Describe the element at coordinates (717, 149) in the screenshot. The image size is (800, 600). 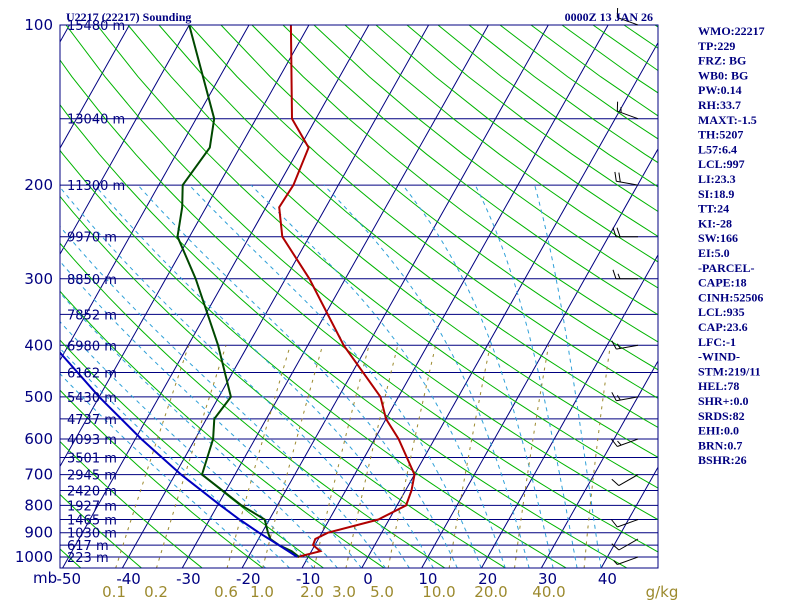
I see `index-value: L57:6.4` at that location.